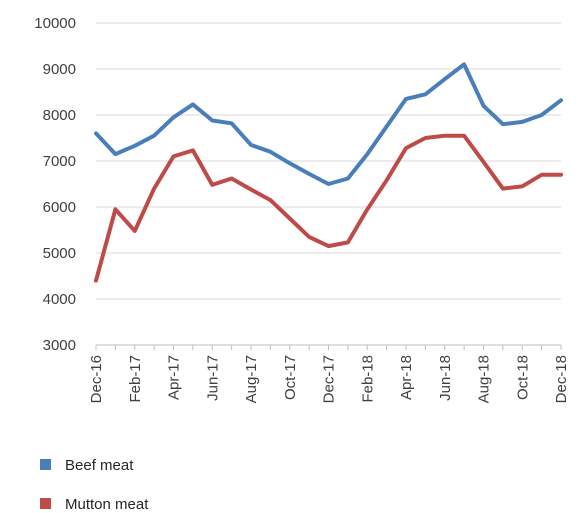 Image resolution: width=584 pixels, height=513 pixels. I want to click on legend-label-beef: Beef meat, so click(99, 465).